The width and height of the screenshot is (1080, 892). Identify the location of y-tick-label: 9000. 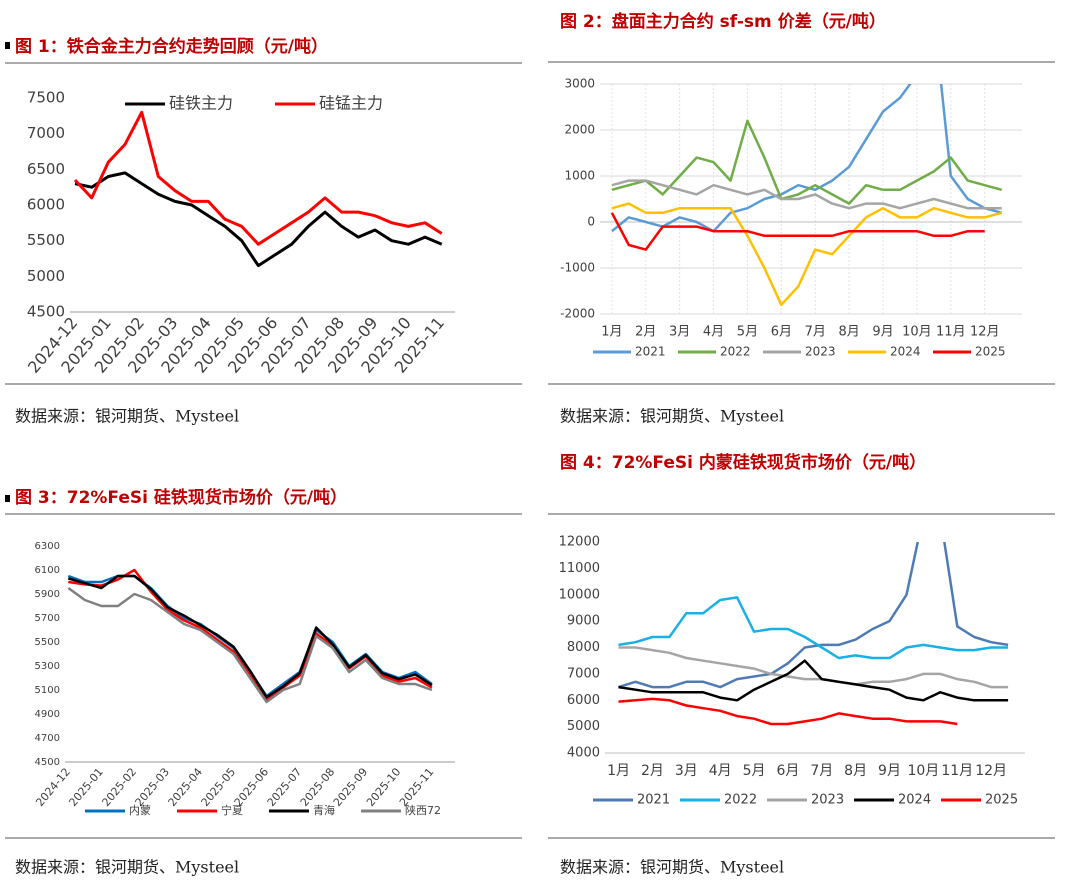
(583, 621).